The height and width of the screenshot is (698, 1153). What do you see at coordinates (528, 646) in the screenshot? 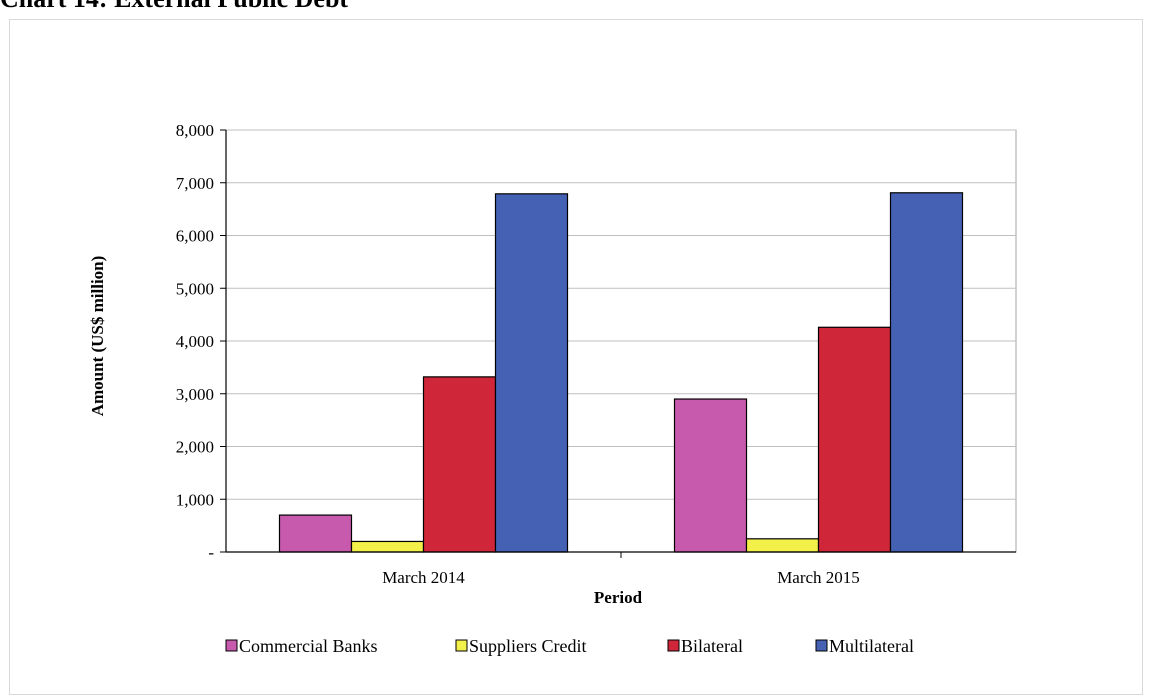
I see `legend-label: Suppliers Credit` at bounding box center [528, 646].